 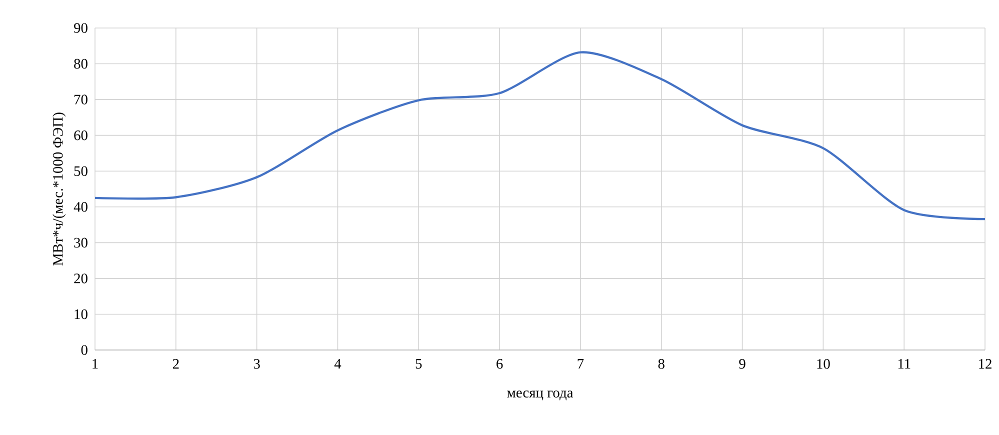 I want to click on y-tick-label: 80, so click(x=81, y=63).